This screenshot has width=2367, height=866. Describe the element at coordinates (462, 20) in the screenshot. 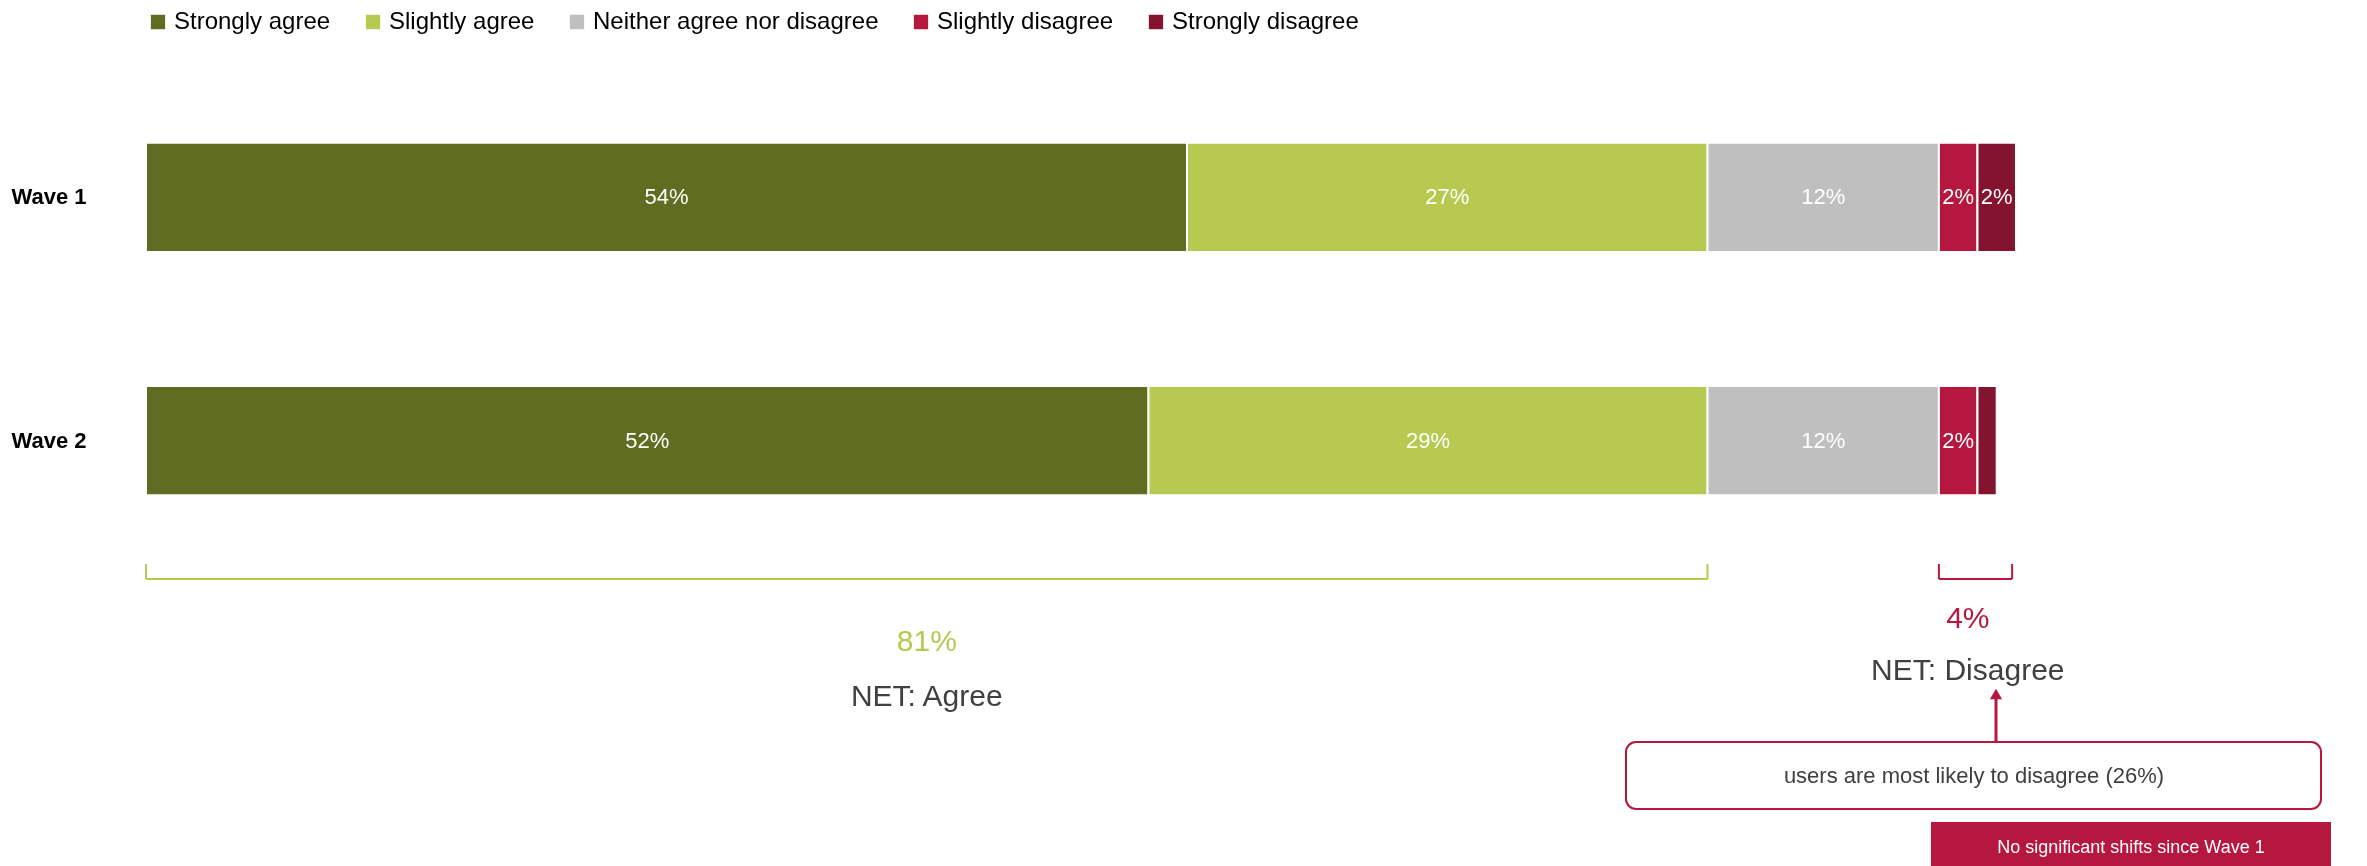

I see `legend-label: Slightly agree` at that location.